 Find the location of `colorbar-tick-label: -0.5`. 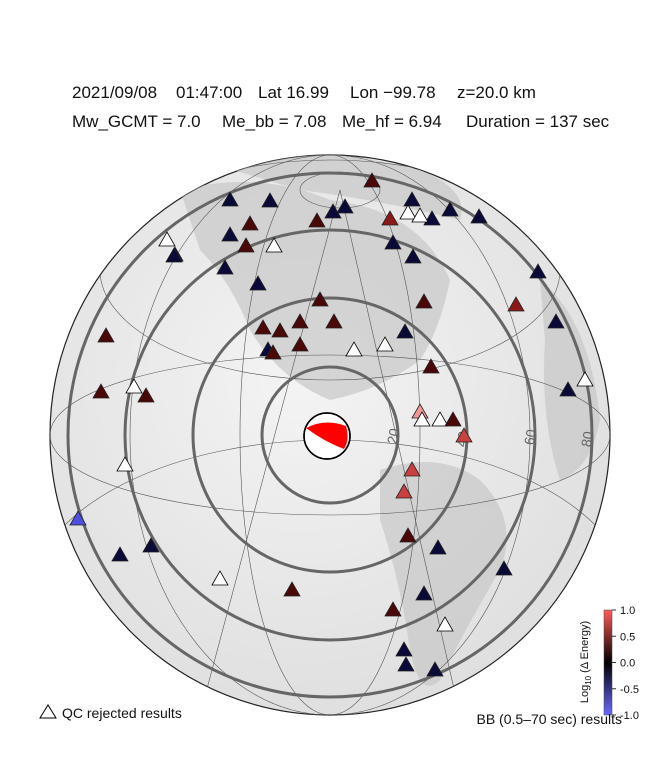

colorbar-tick-label: -0.5 is located at coordinates (629, 690).